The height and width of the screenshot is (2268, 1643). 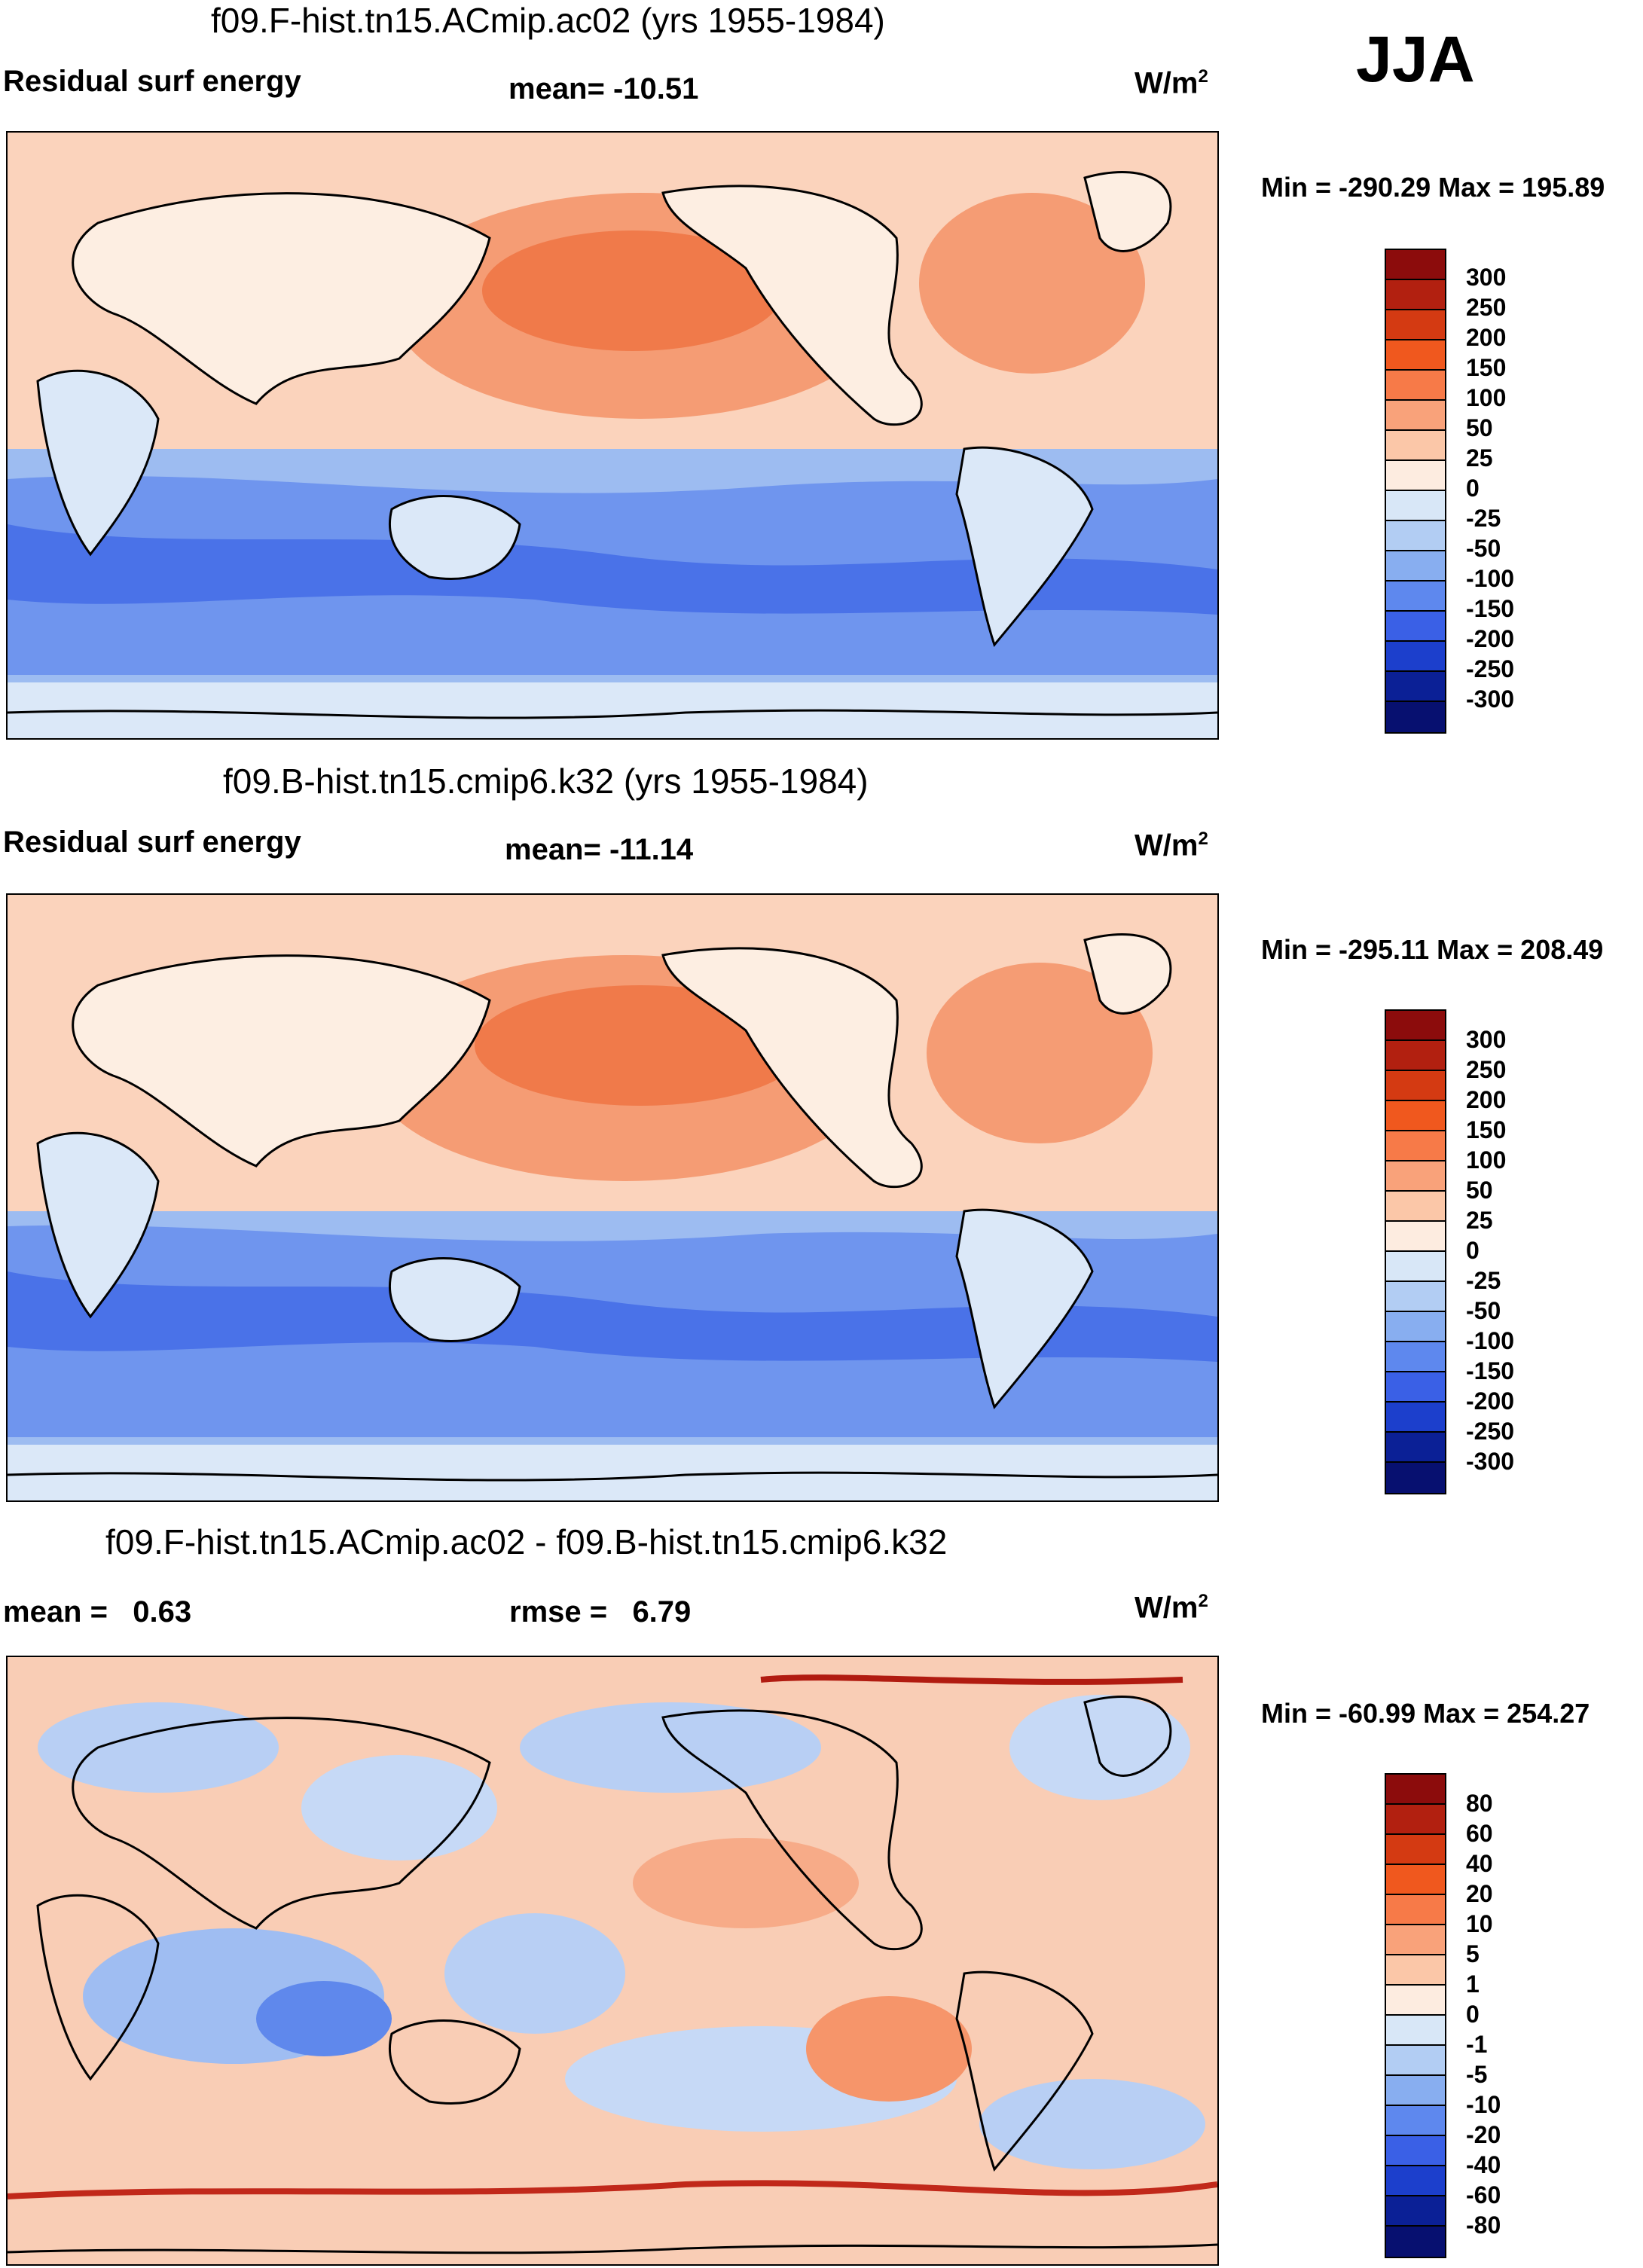 What do you see at coordinates (1479, 1833) in the screenshot?
I see `panel3-colorbar-tick: 60` at bounding box center [1479, 1833].